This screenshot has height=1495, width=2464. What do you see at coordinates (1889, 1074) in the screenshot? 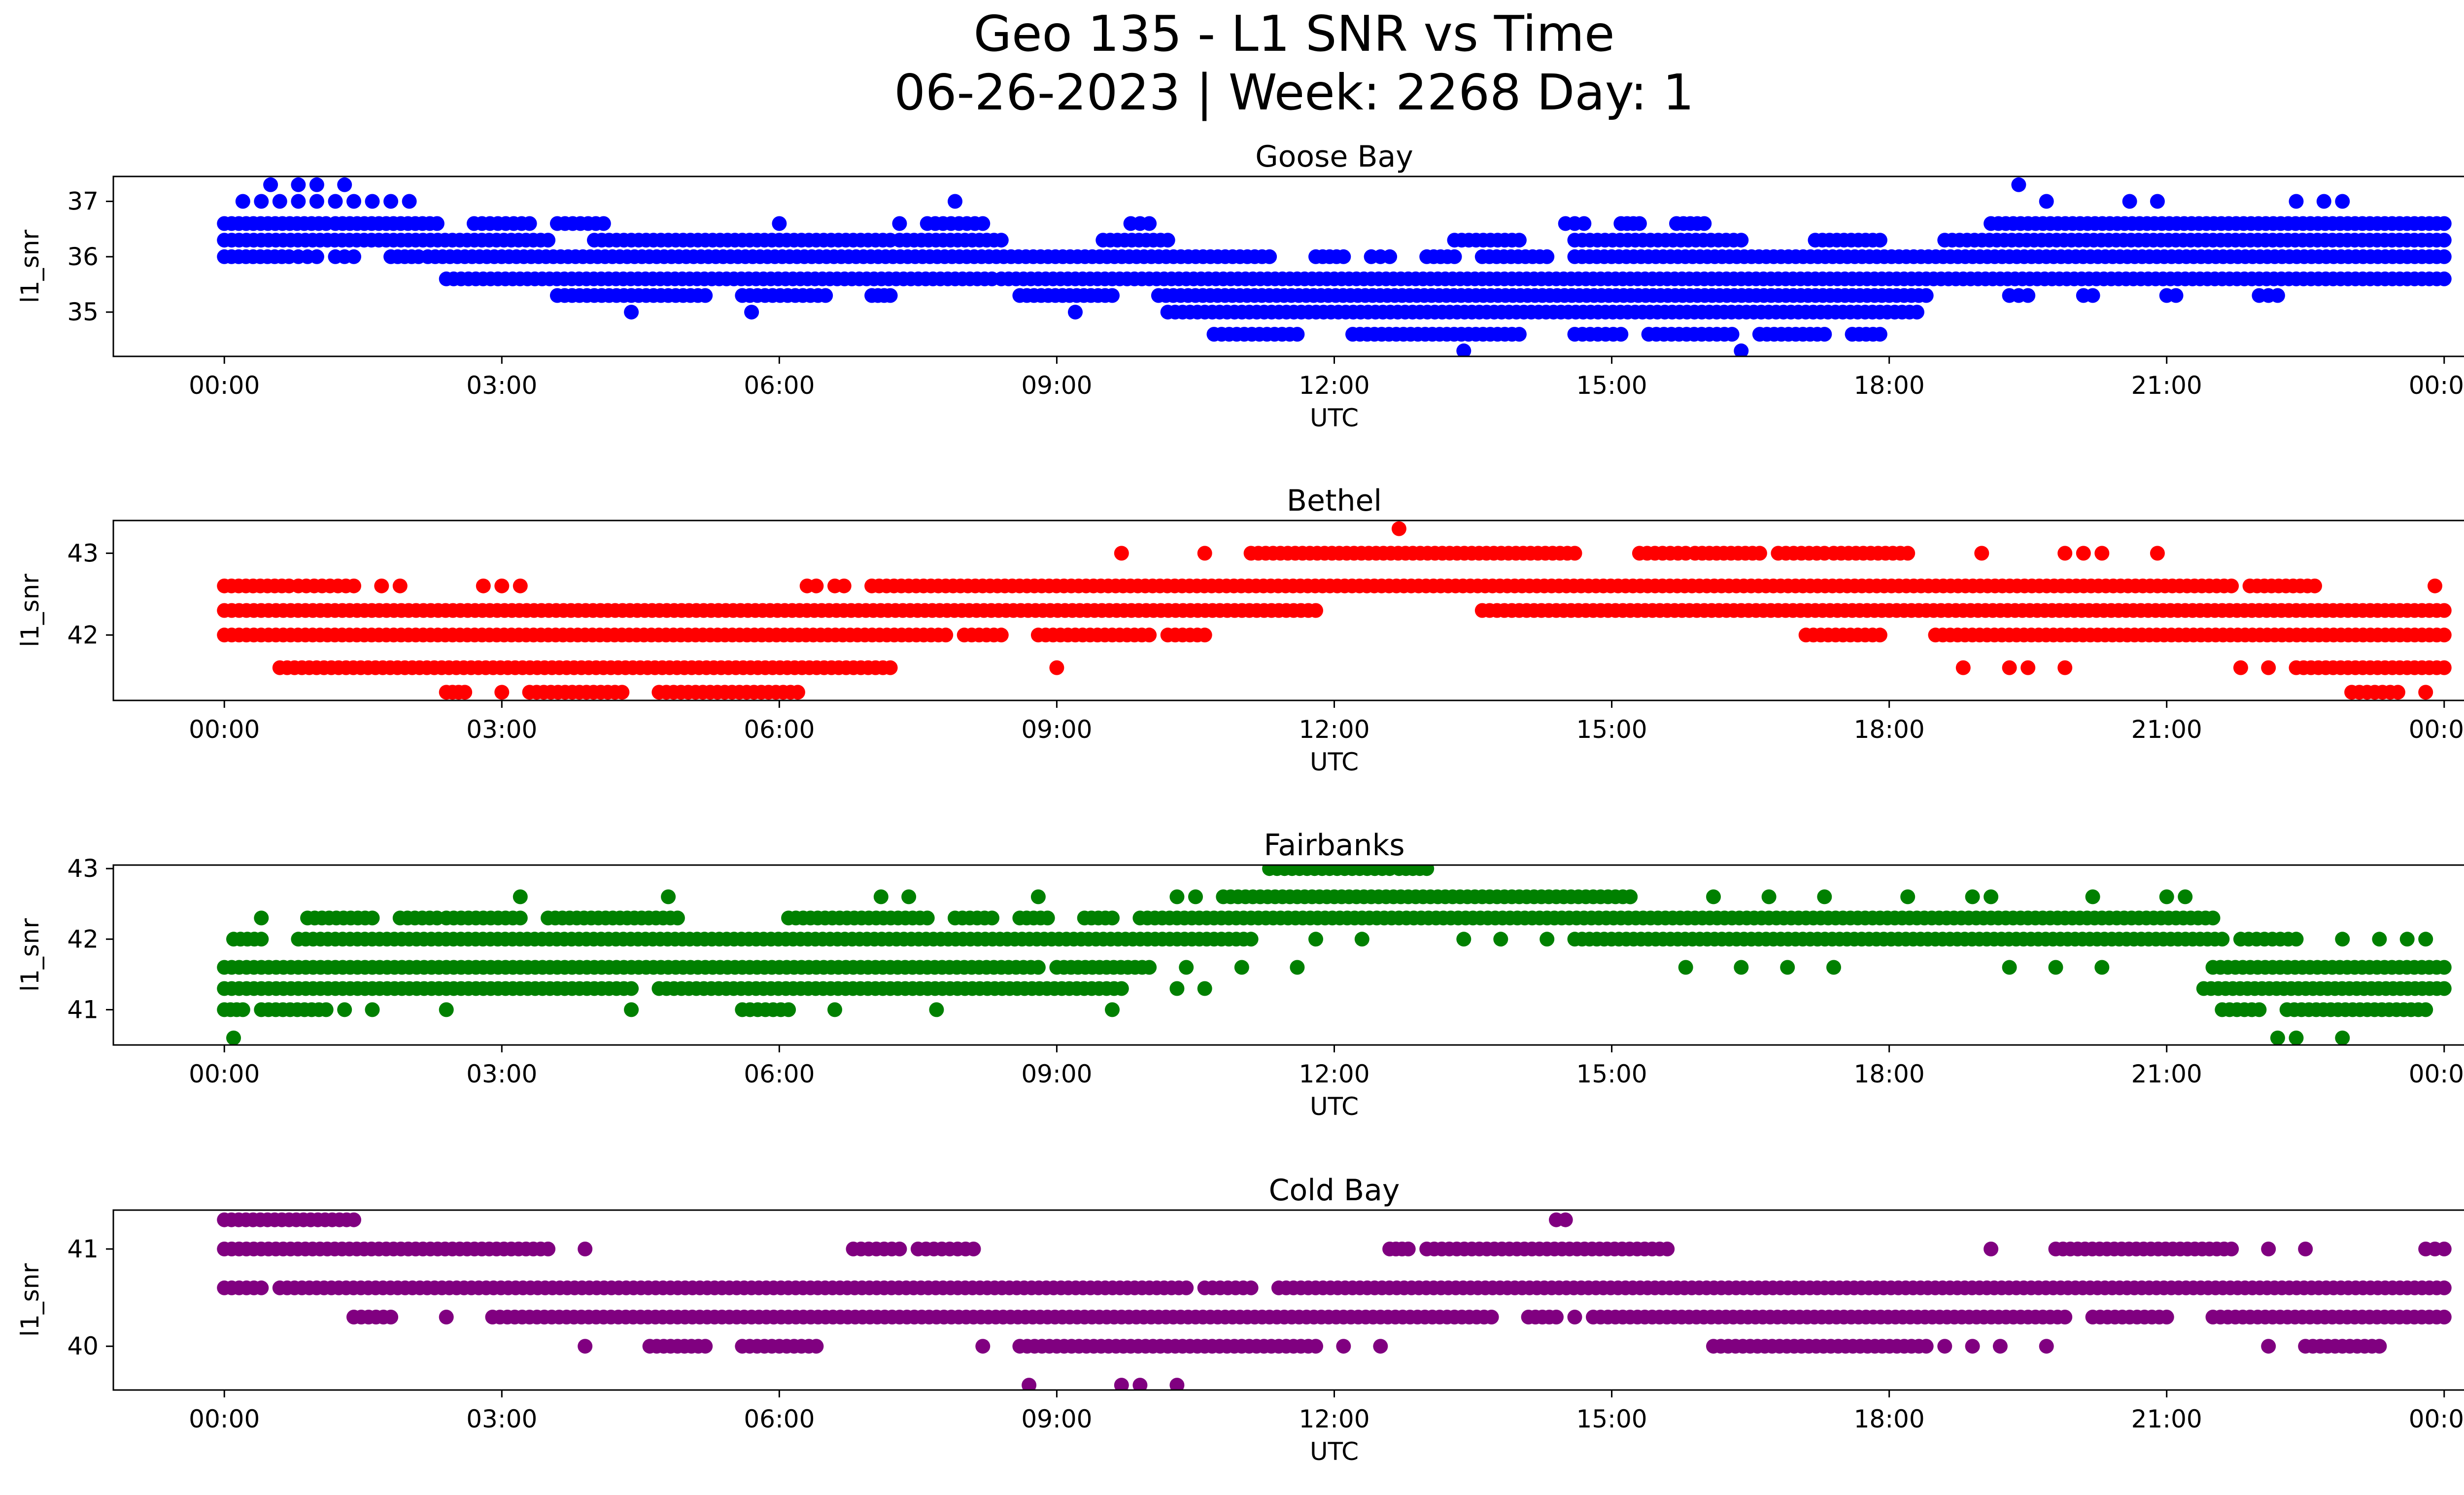
I see `x-tick-label: 18:00` at bounding box center [1889, 1074].